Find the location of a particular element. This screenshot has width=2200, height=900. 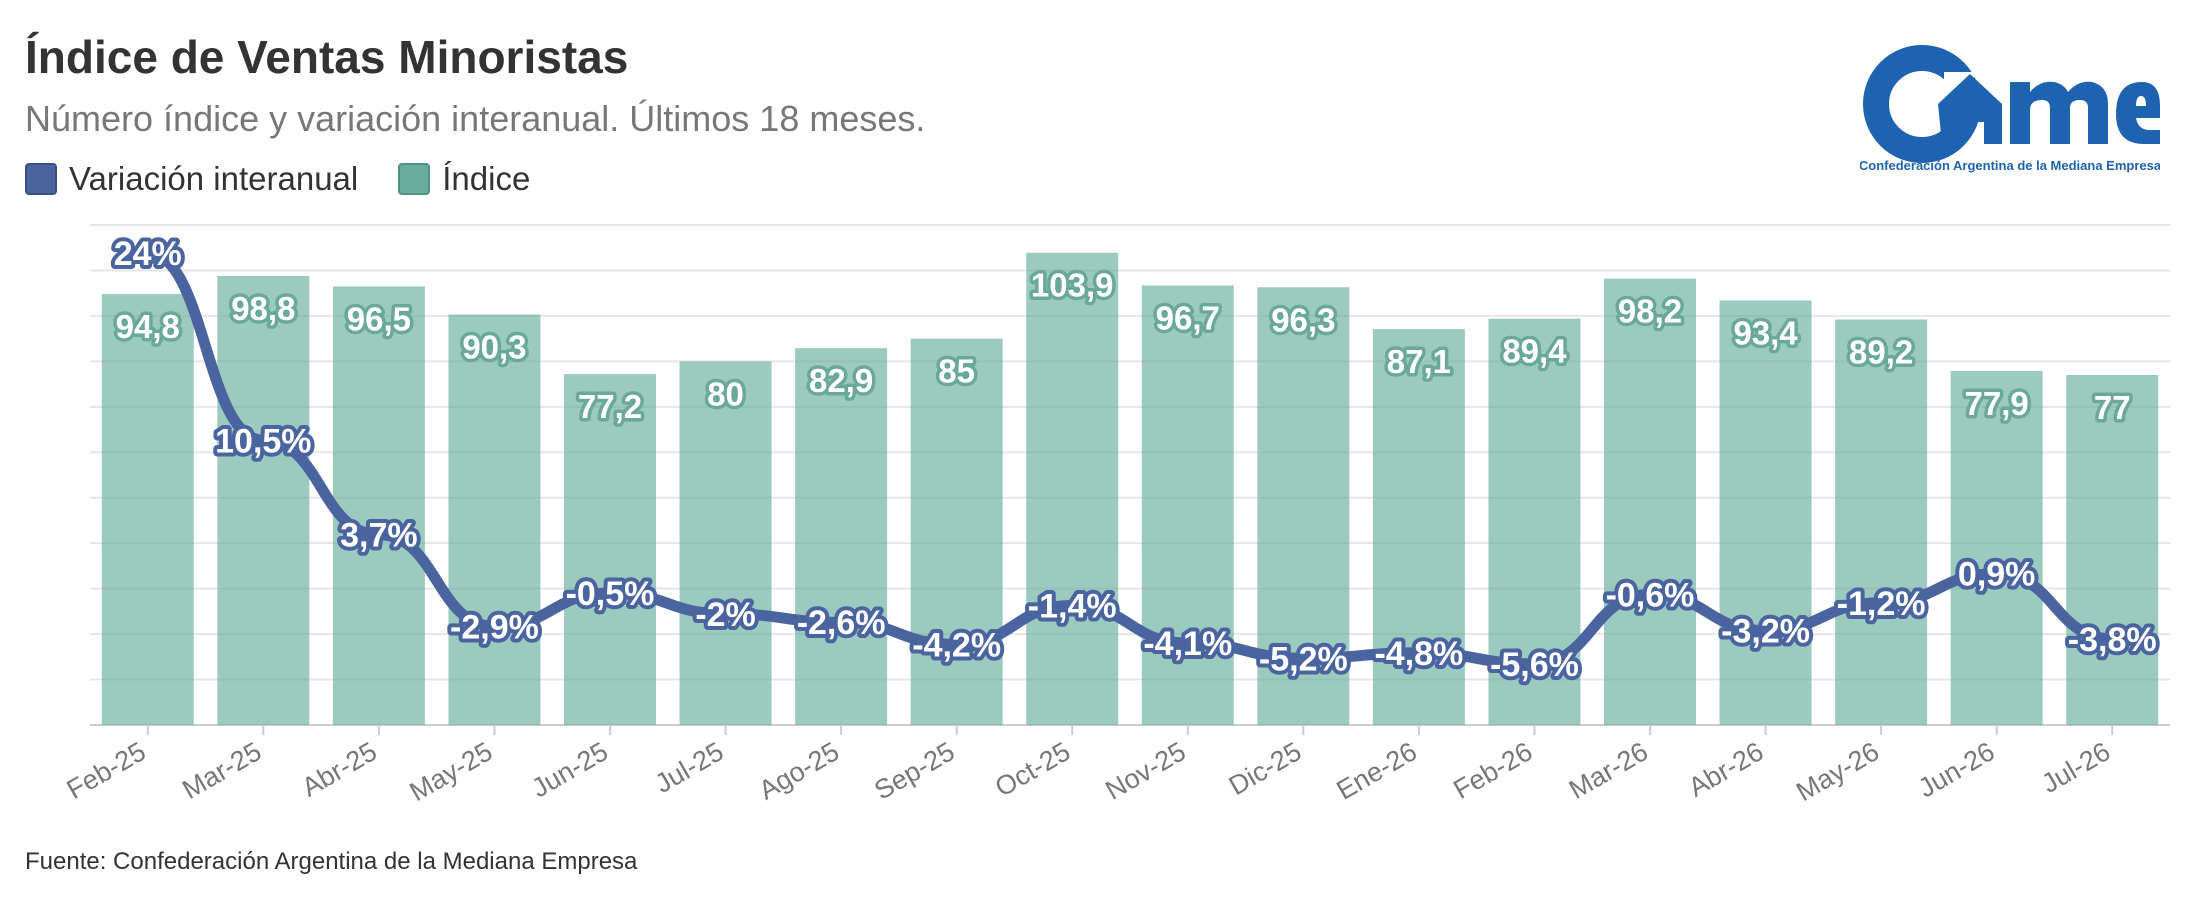

chart-title: Índice de Ventas Minoristas is located at coordinates (327, 57).